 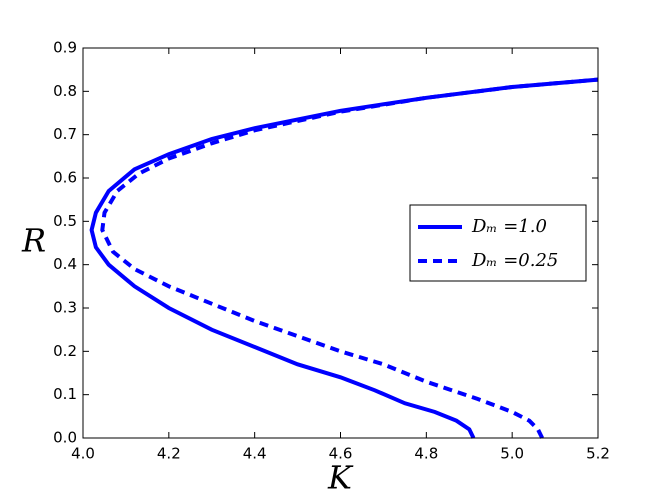 What do you see at coordinates (65, 178) in the screenshot?
I see `y-tick-label: 0.6` at bounding box center [65, 178].